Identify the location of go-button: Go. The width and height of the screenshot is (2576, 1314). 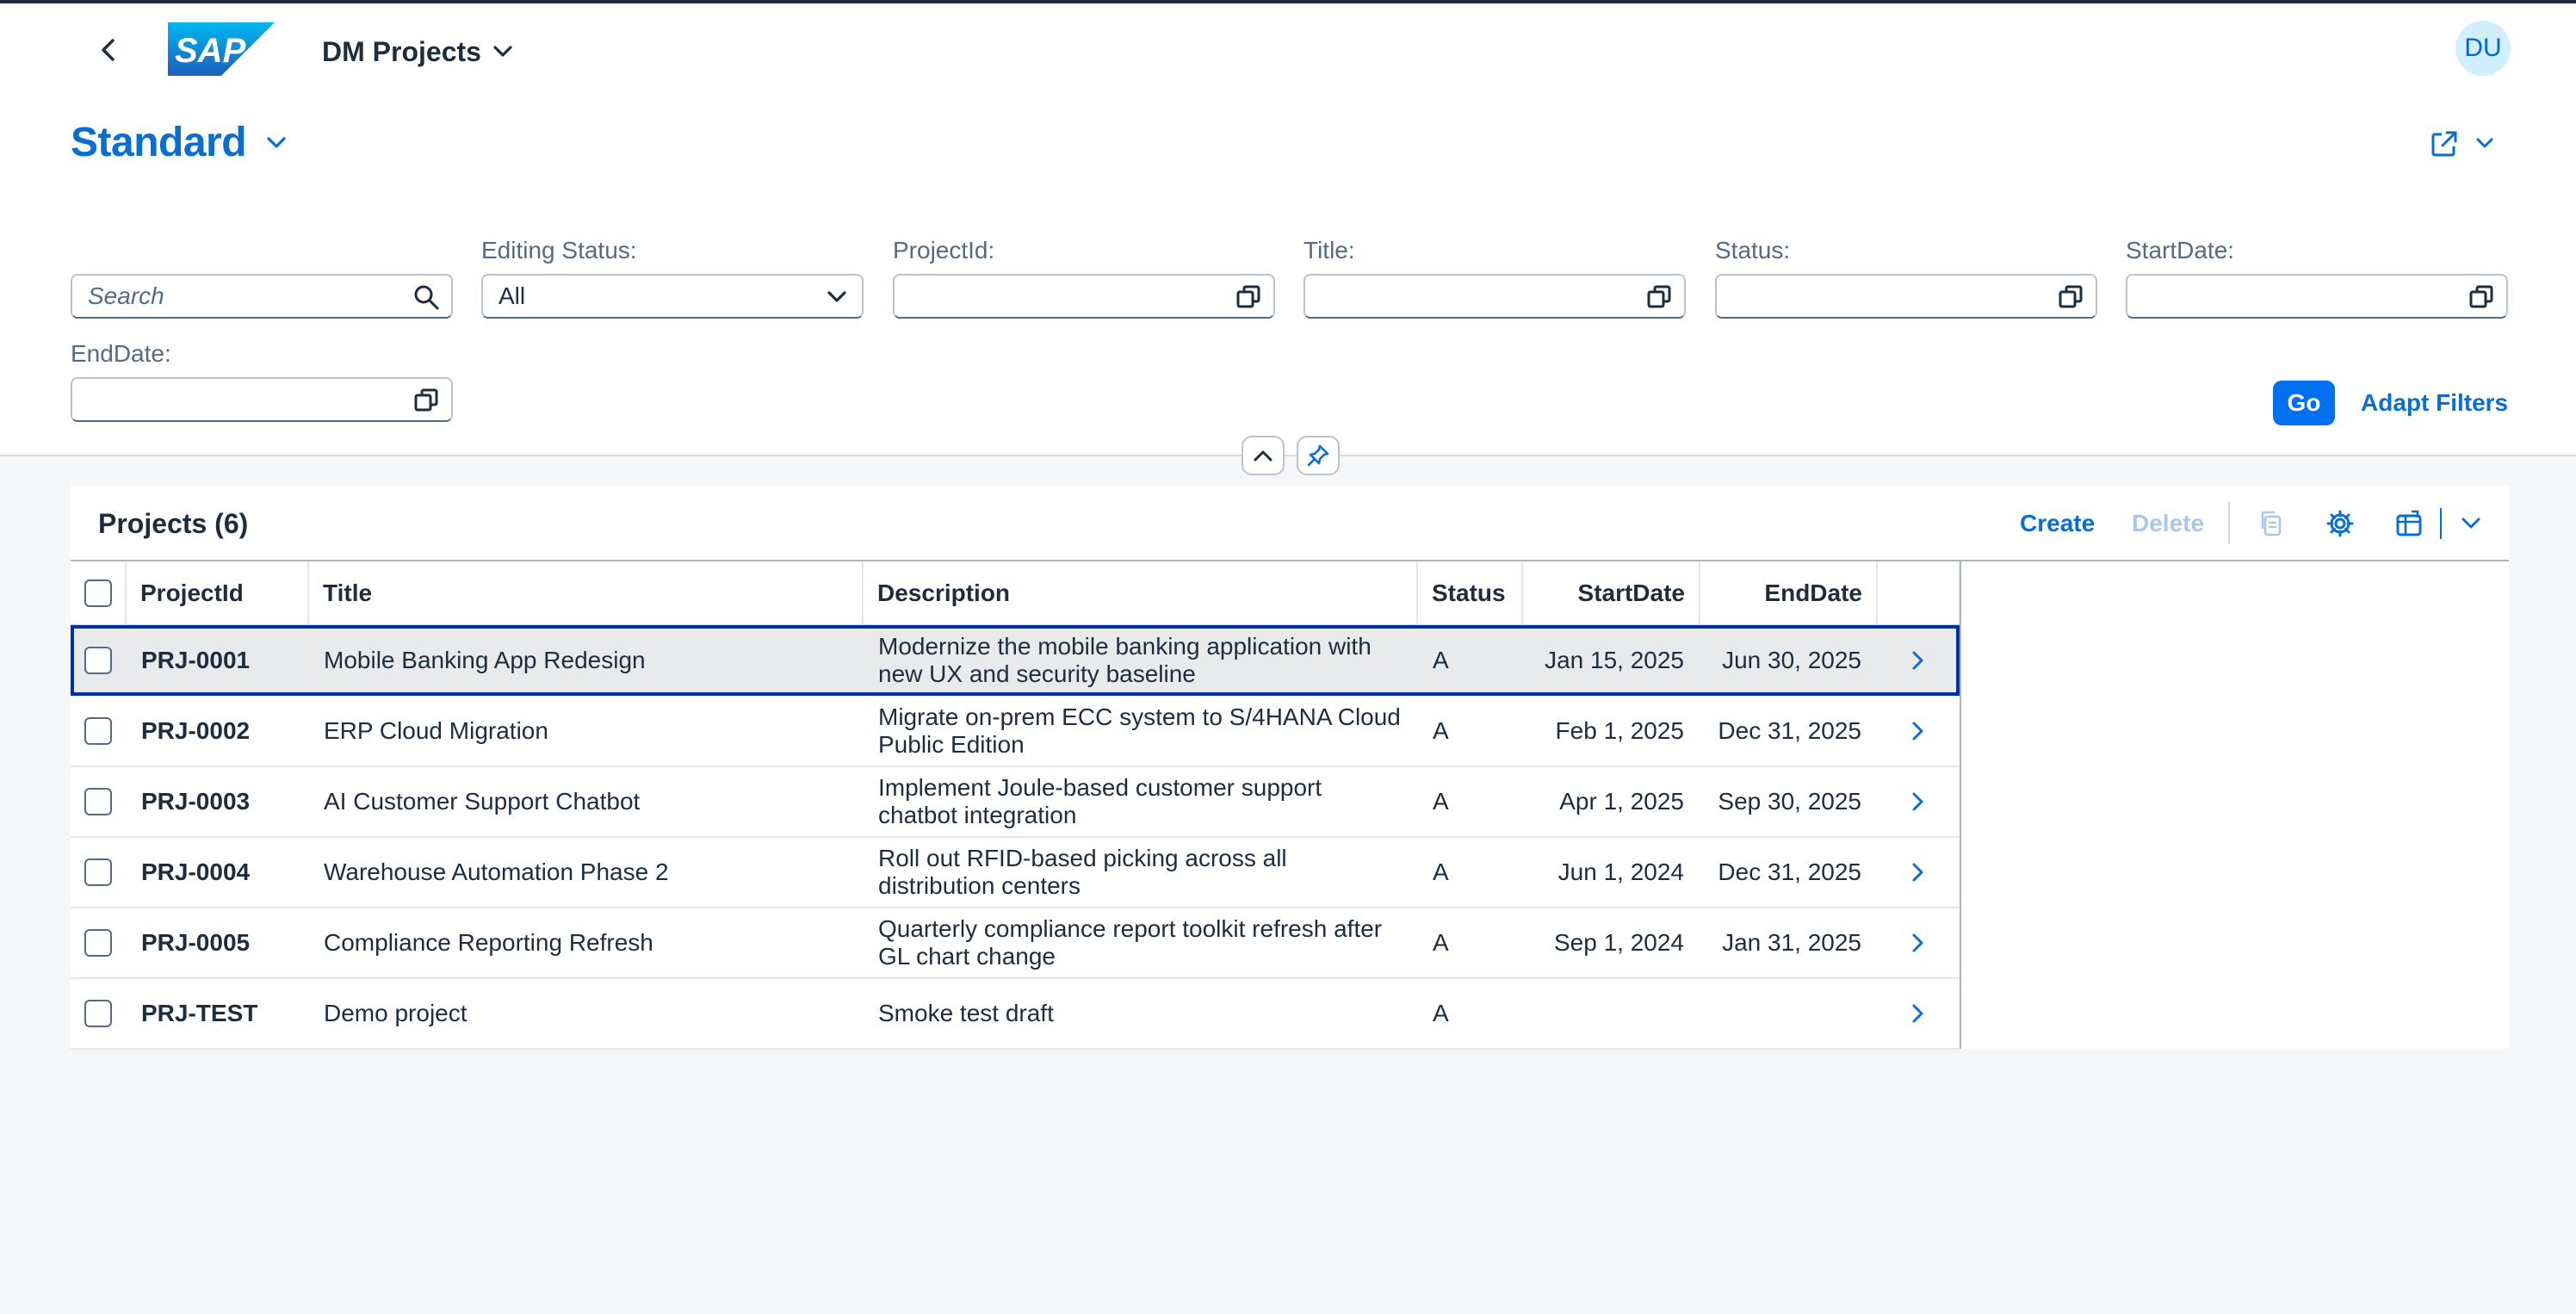
(2304, 403).